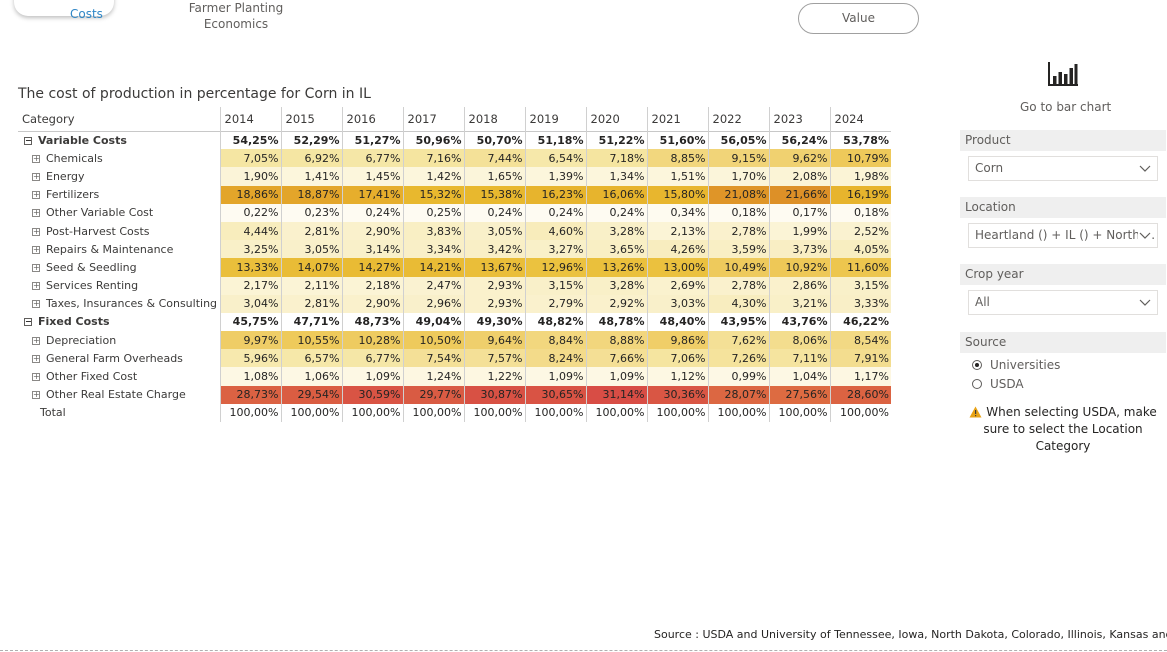 The image size is (1167, 652). Describe the element at coordinates (48, 118) in the screenshot. I see `column-header-category: Category` at that location.